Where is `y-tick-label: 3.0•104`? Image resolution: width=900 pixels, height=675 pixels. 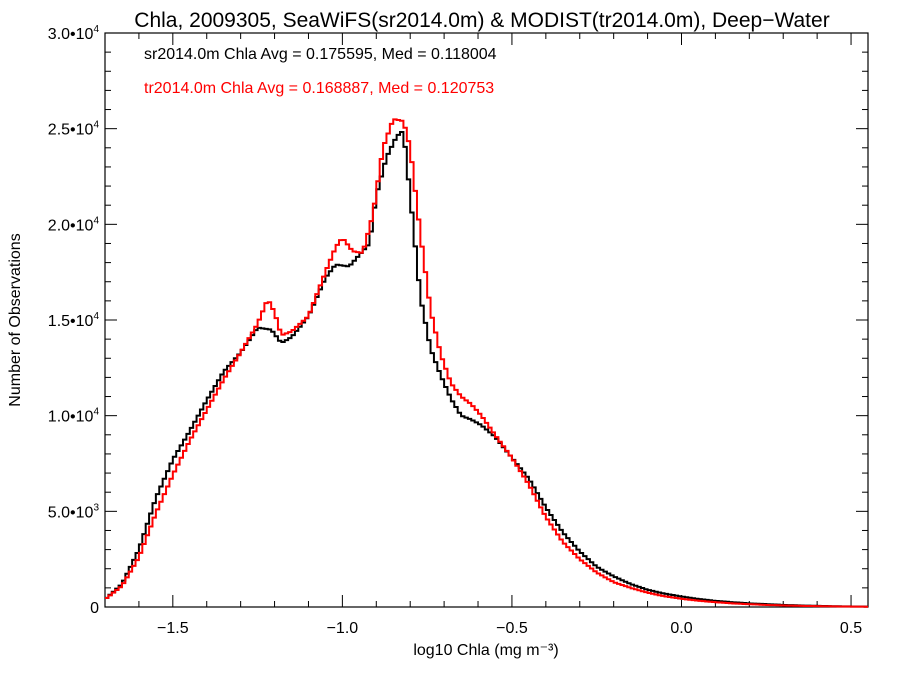
y-tick-label: 3.0•104 is located at coordinates (74, 33).